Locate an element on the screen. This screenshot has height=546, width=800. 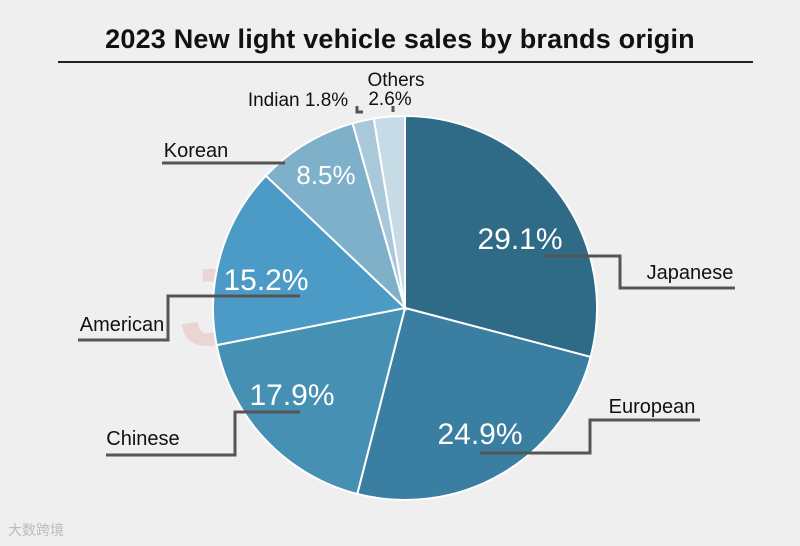
slice-name-european: European is located at coordinates (652, 407).